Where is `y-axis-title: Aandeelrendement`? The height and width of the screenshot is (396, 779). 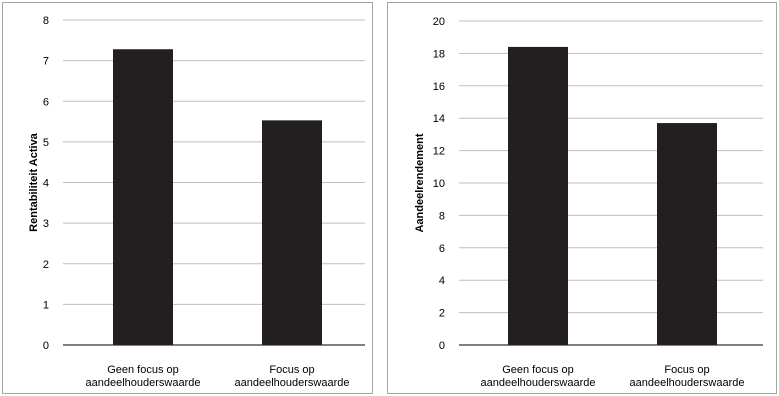
y-axis-title: Aandeelrendement is located at coordinates (420, 182).